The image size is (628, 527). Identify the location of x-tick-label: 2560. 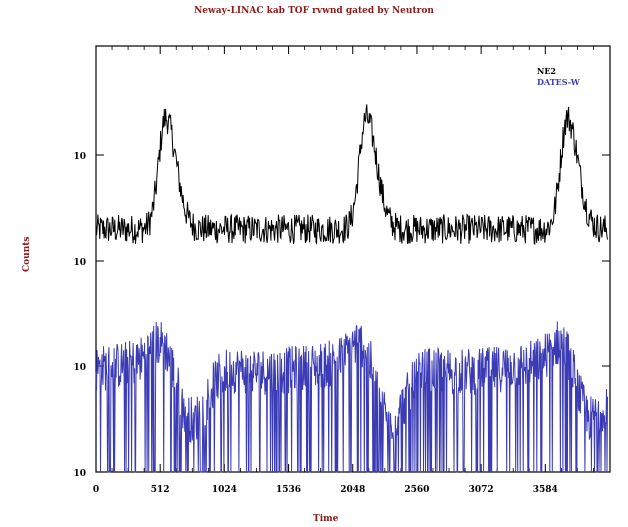
(416, 490).